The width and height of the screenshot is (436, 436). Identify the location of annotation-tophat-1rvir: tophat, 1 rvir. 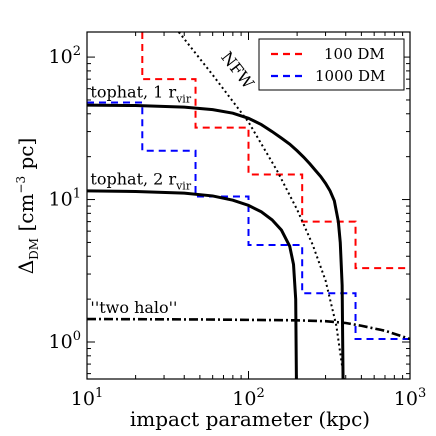
(140, 94).